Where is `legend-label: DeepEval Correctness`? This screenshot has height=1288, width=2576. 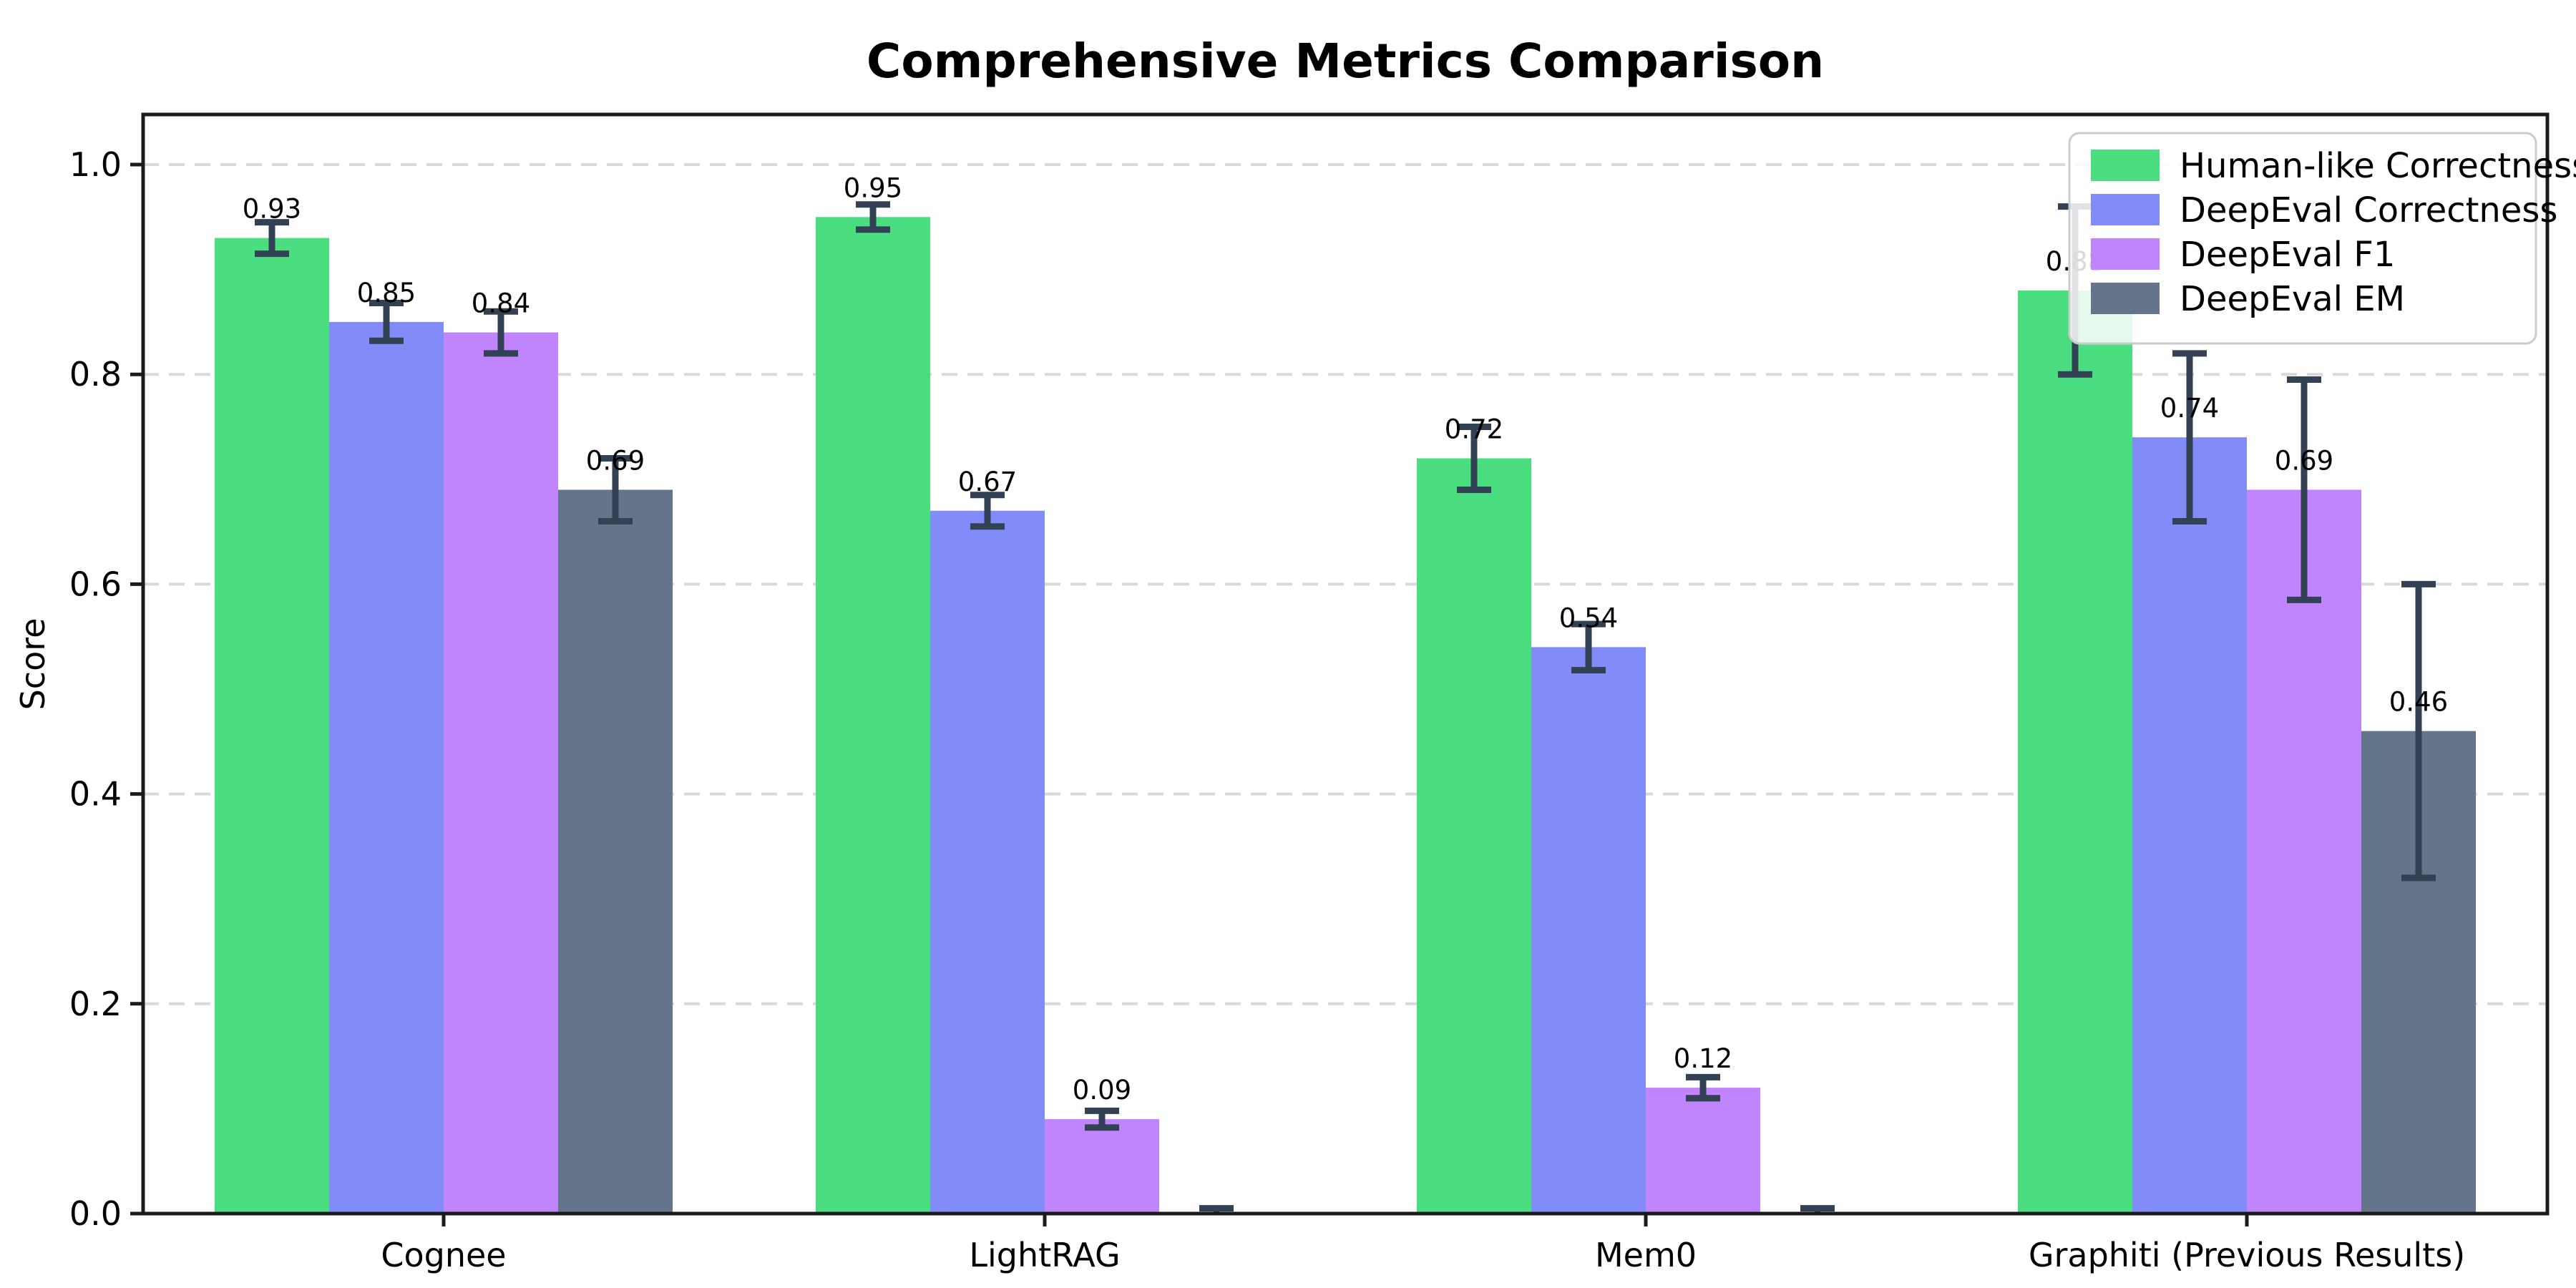 legend-label: DeepEval Correctness is located at coordinates (2368, 210).